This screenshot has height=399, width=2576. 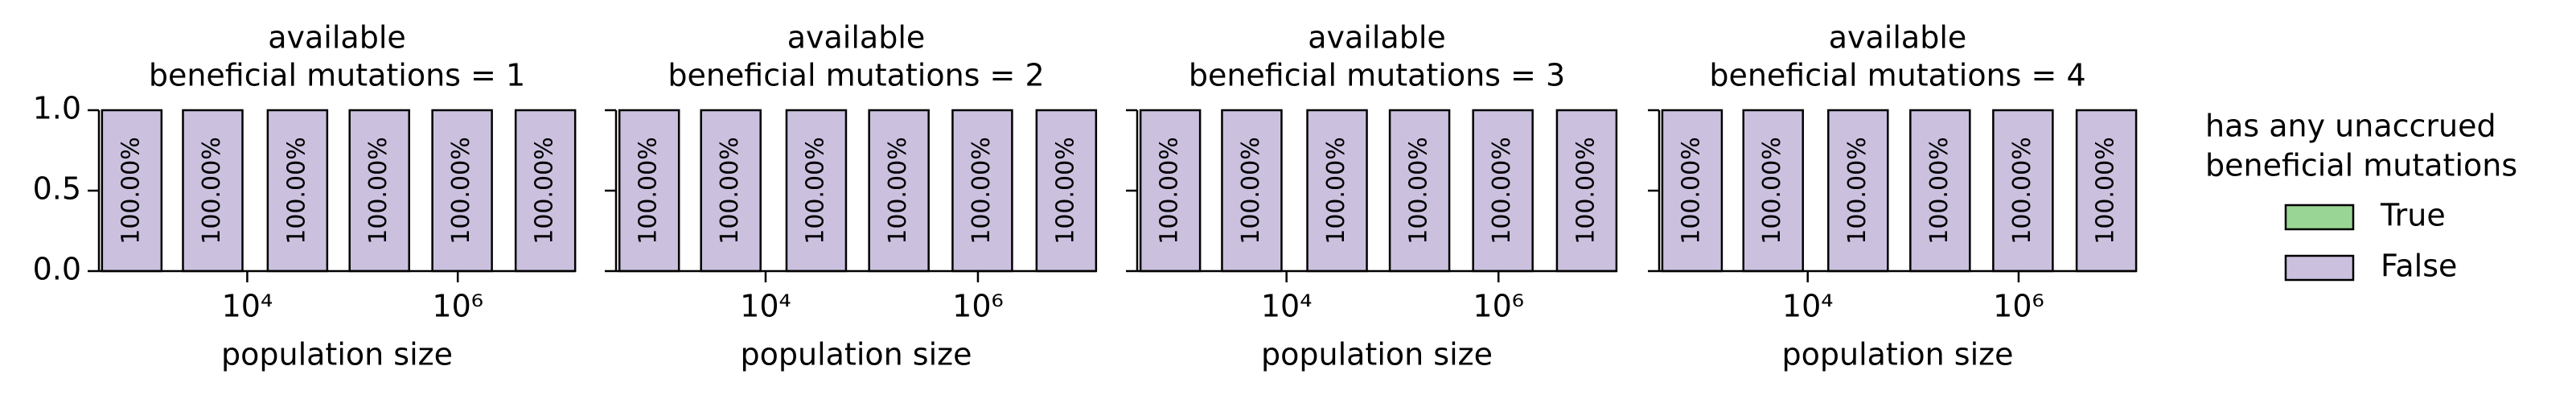 What do you see at coordinates (1377, 75) in the screenshot?
I see `panel-title: beneficial mutations = 3` at bounding box center [1377, 75].